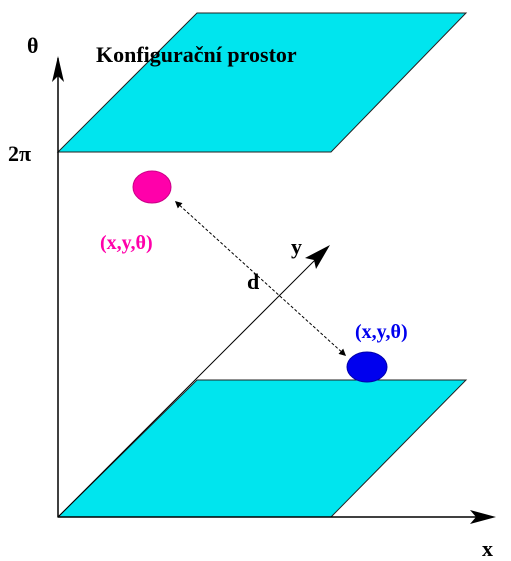 The width and height of the screenshot is (511, 561). What do you see at coordinates (196, 54) in the screenshot?
I see `diagram-title: Konfigurační prostor` at bounding box center [196, 54].